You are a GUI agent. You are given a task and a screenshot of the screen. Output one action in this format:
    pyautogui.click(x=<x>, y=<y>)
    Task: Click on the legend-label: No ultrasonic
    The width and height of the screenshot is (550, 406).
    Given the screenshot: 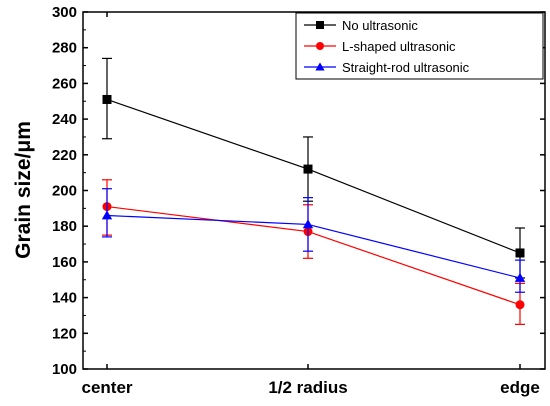 What is the action you would take?
    pyautogui.click(x=380, y=25)
    